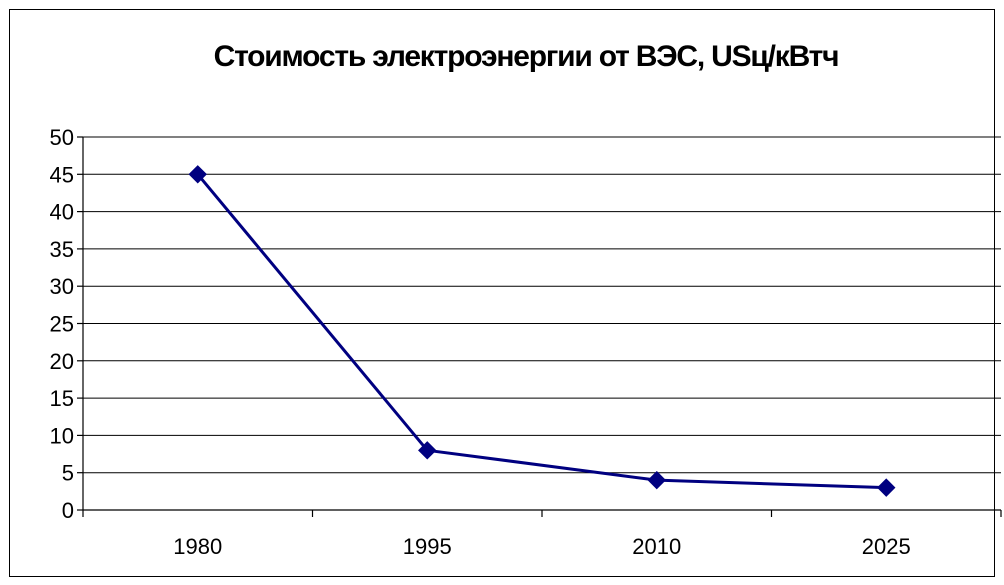 This screenshot has height=585, width=1004. Describe the element at coordinates (656, 546) in the screenshot. I see `x-tick-label-2010: 2010` at that location.